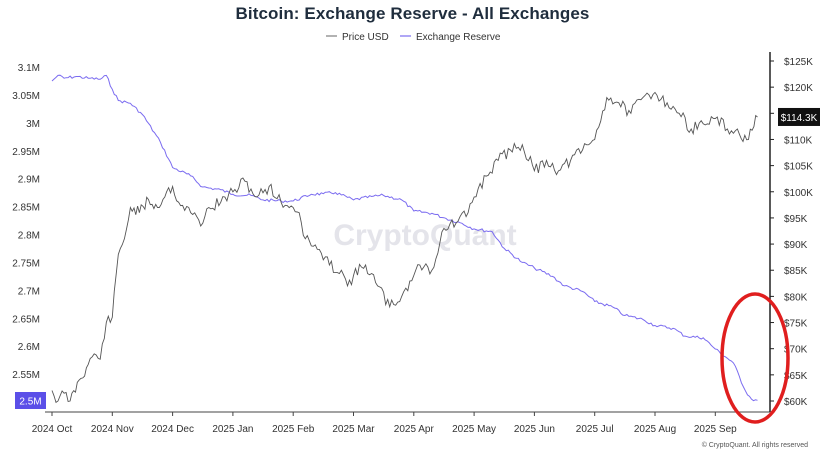  I want to click on y-right-tick-label: $70K, so click(796, 350).